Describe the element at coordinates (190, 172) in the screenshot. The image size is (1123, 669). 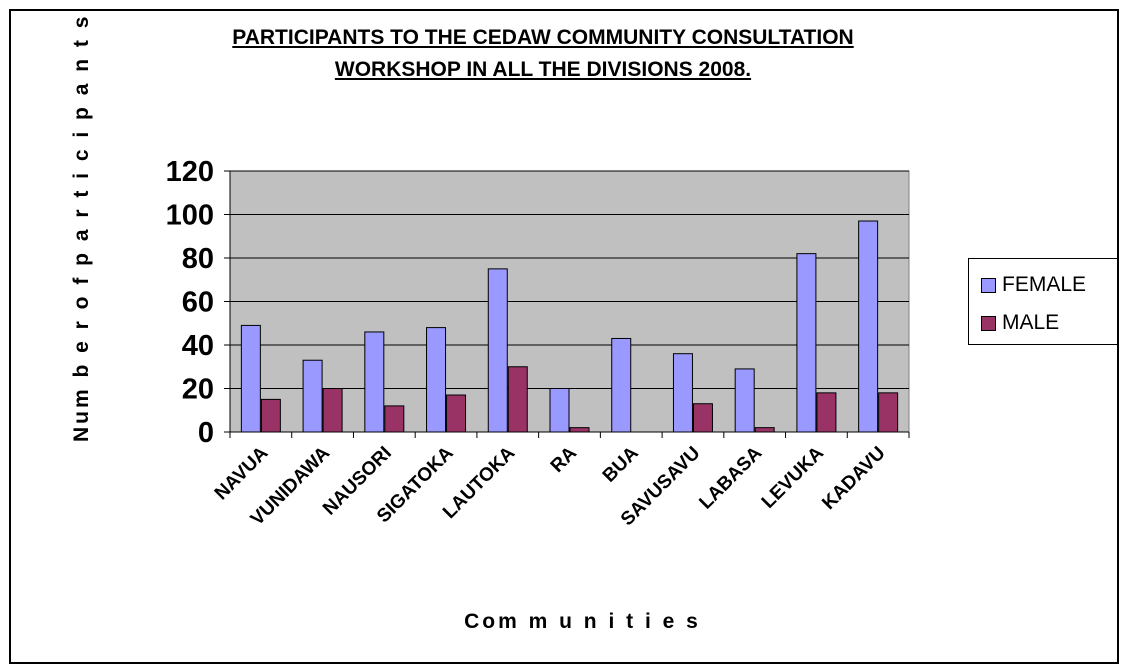
I see `y-tick-label: 120` at that location.